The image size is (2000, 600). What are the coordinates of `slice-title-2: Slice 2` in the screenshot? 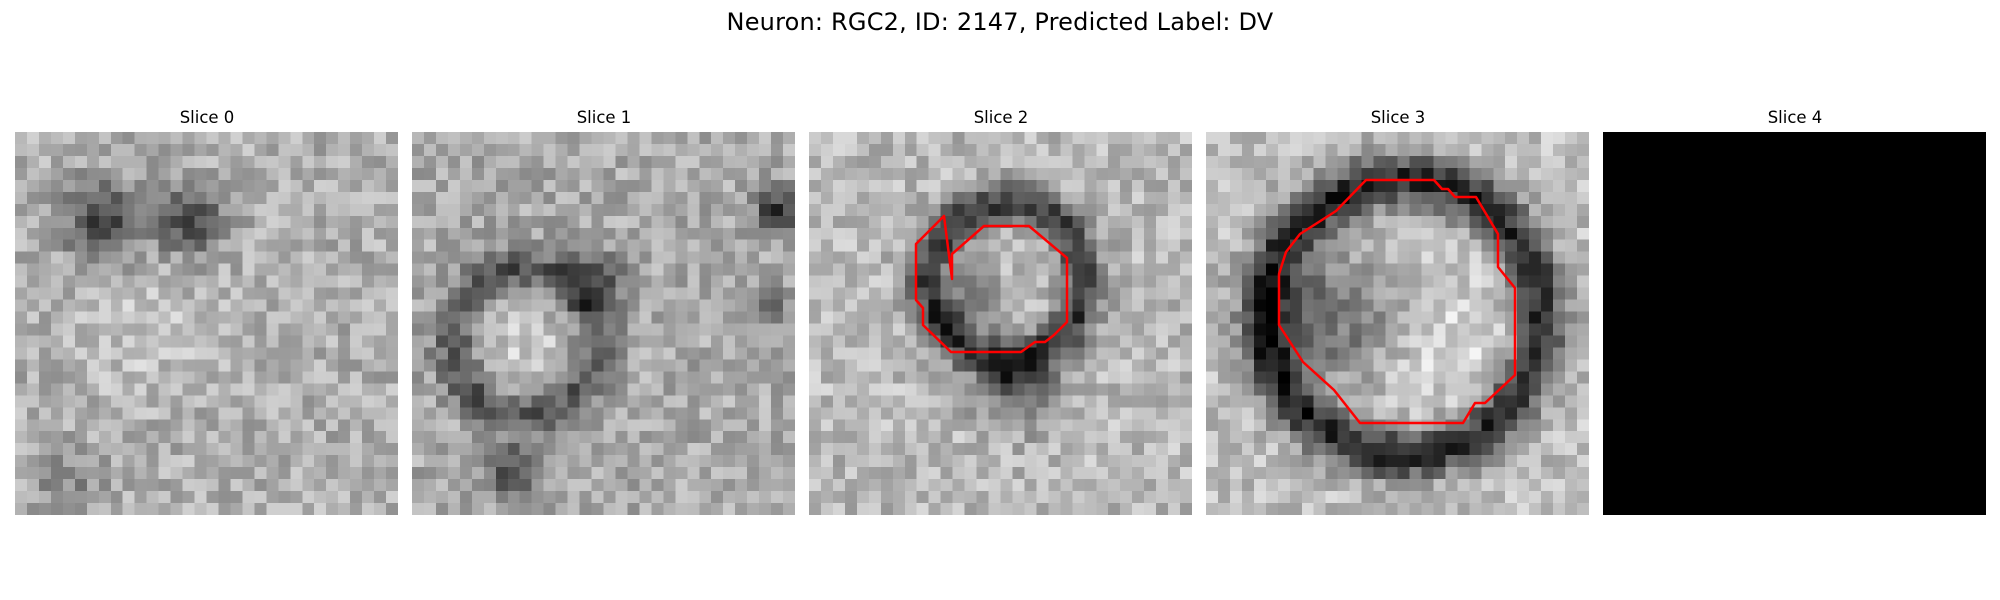 It's located at (1001, 117).